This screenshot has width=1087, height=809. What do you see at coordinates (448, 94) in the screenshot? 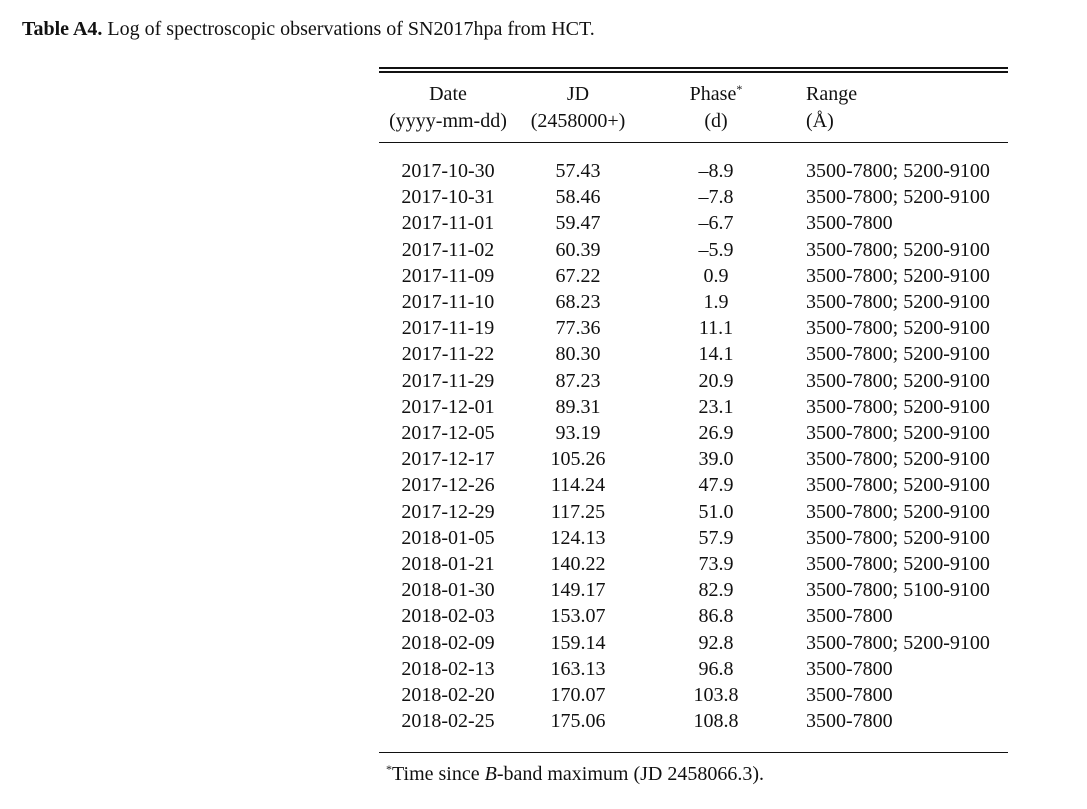
I see `header-date: Date` at bounding box center [448, 94].